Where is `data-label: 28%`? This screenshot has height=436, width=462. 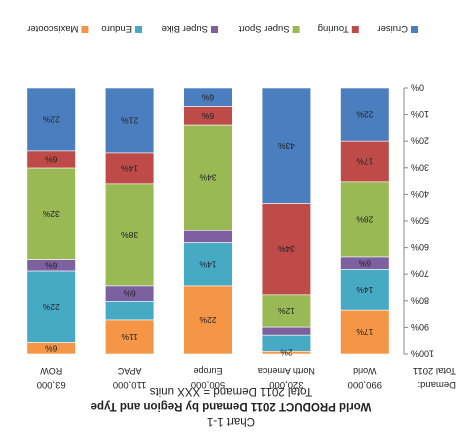 data-label: 28% is located at coordinates (364, 219).